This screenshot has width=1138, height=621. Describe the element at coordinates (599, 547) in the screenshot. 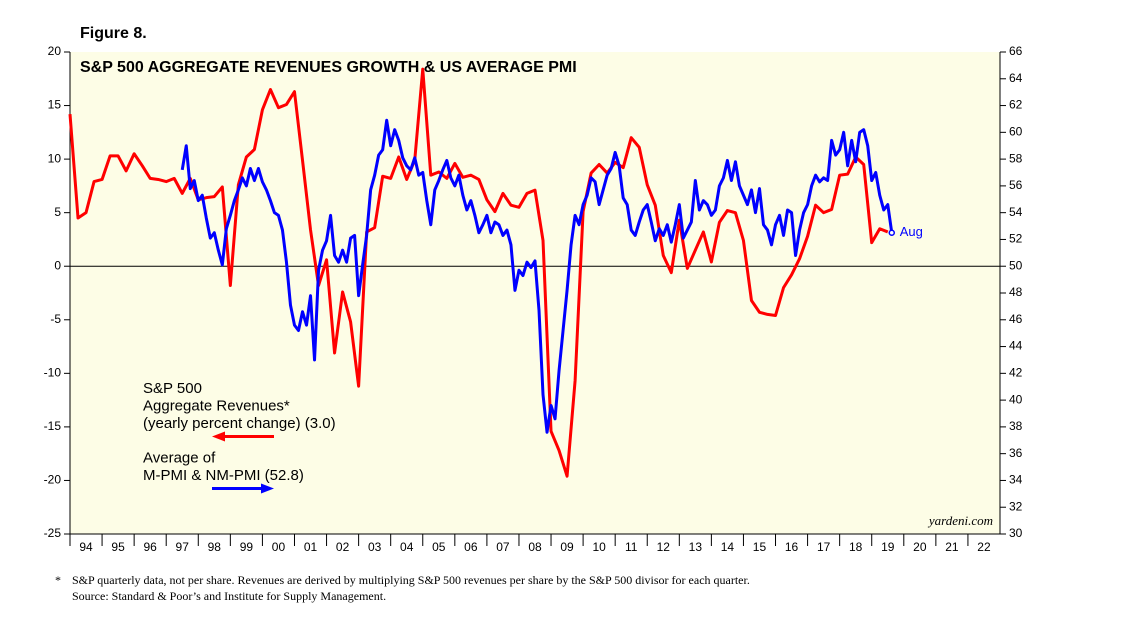

I see `x-tick-label: 10` at that location.